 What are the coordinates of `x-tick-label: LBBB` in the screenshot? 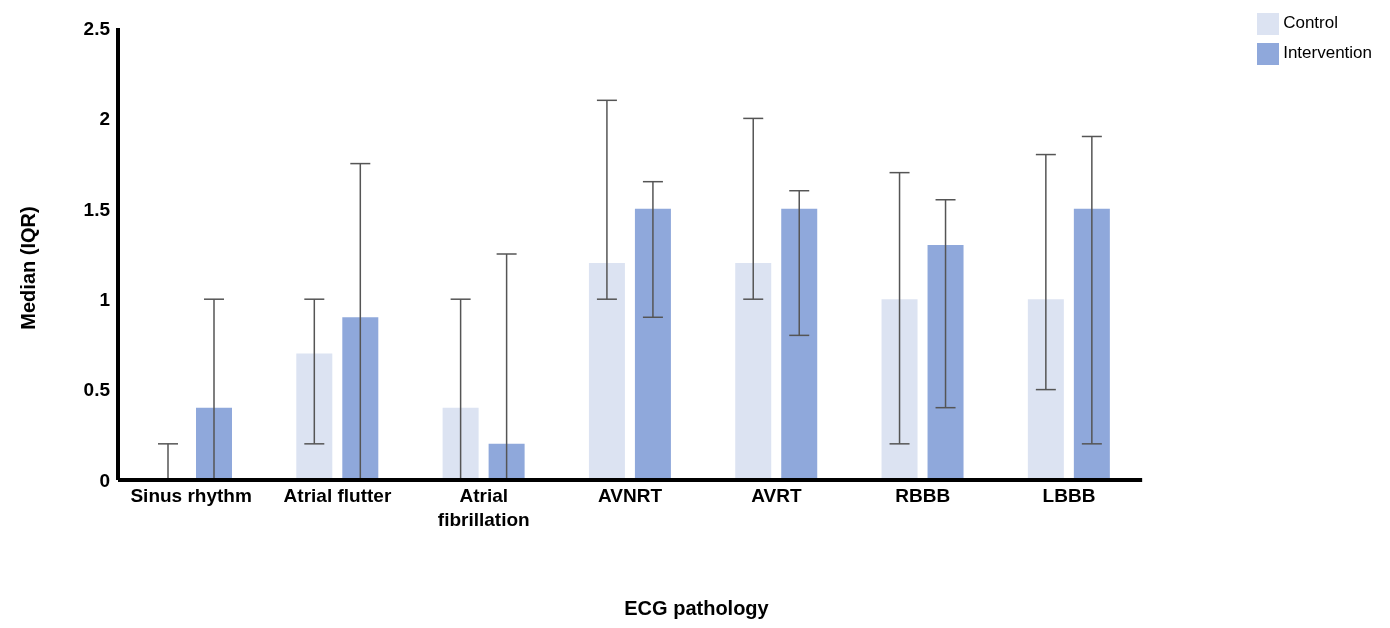 It's located at (1069, 495).